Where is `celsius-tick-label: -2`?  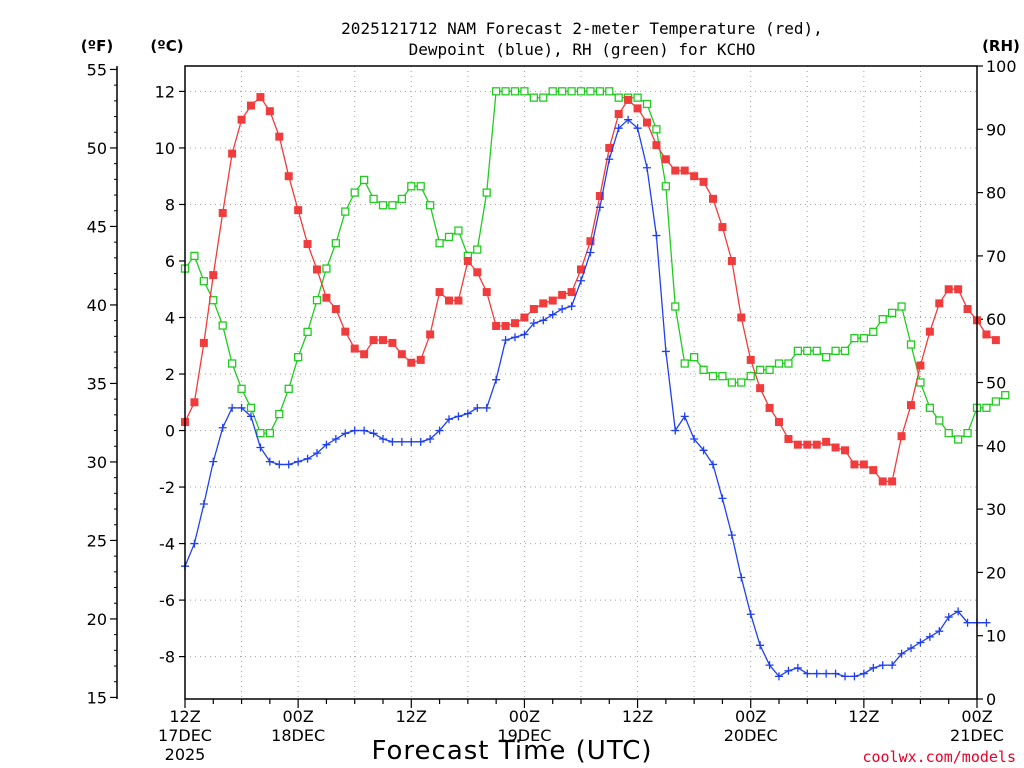 celsius-tick-label: -2 is located at coordinates (167, 487).